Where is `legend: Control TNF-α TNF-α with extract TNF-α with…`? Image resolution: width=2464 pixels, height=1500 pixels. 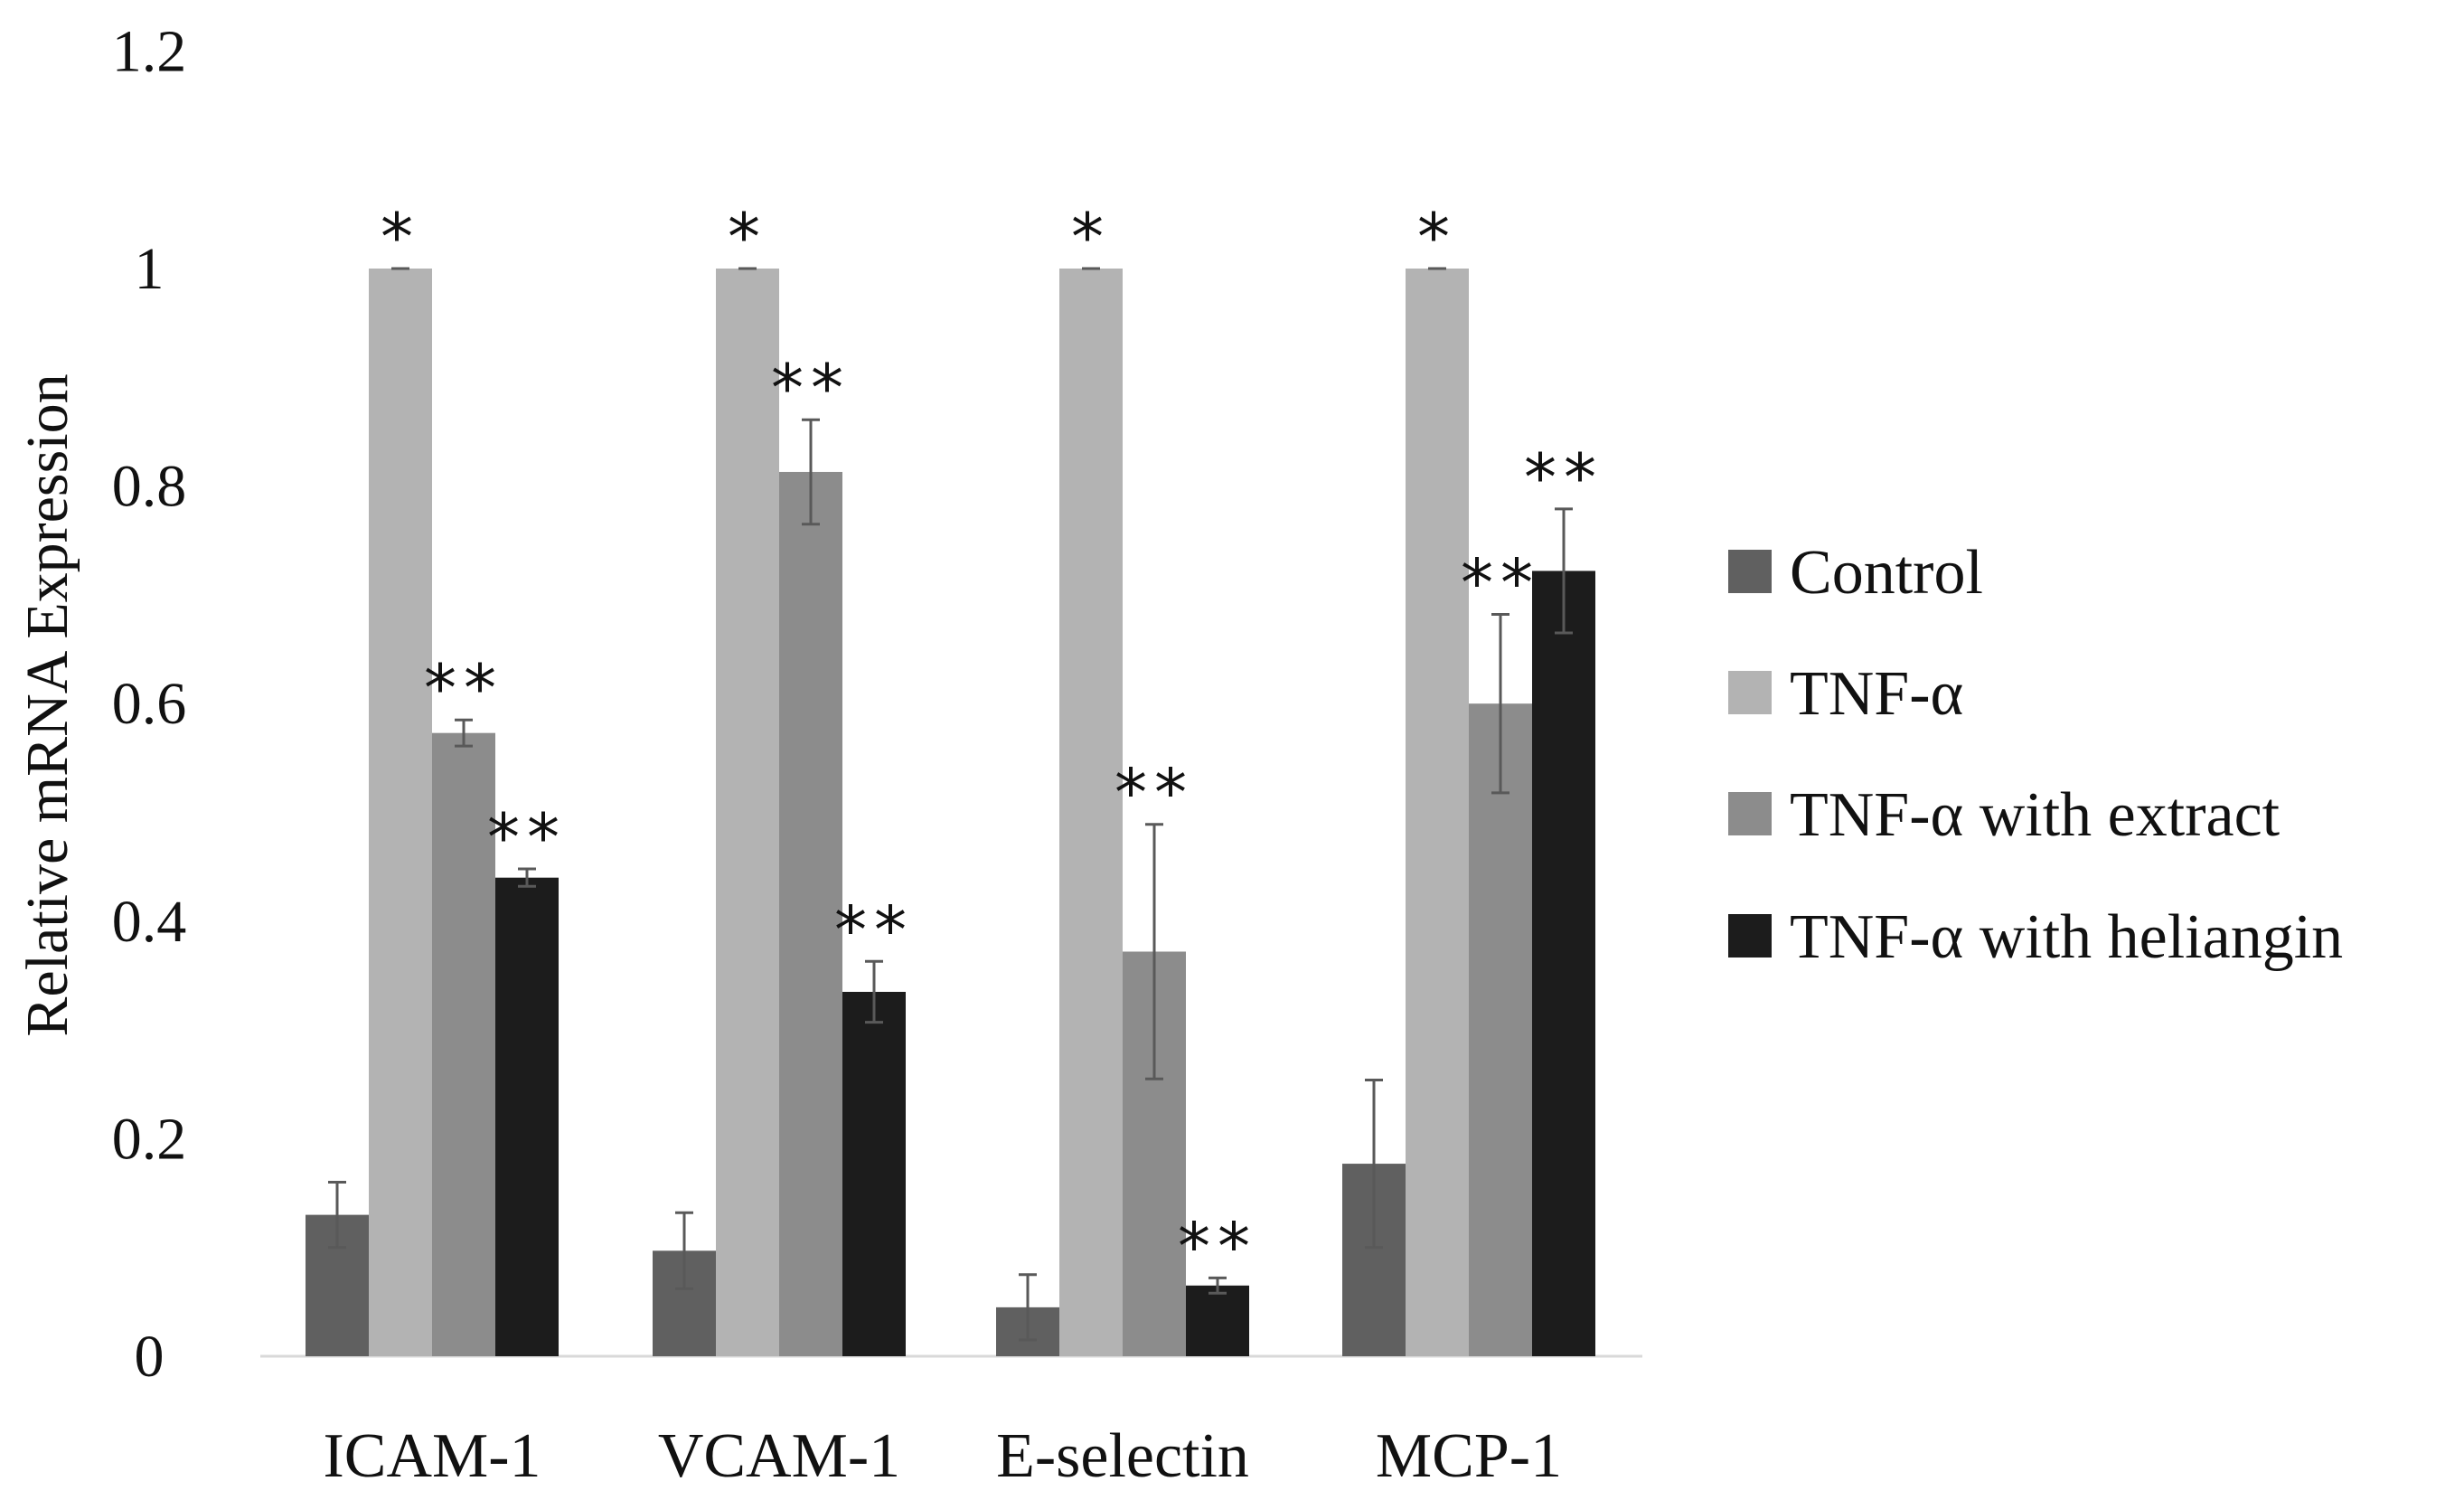
legend: Control TNF-α TNF-α with extract TNF-α with… is located at coordinates (2035, 755).